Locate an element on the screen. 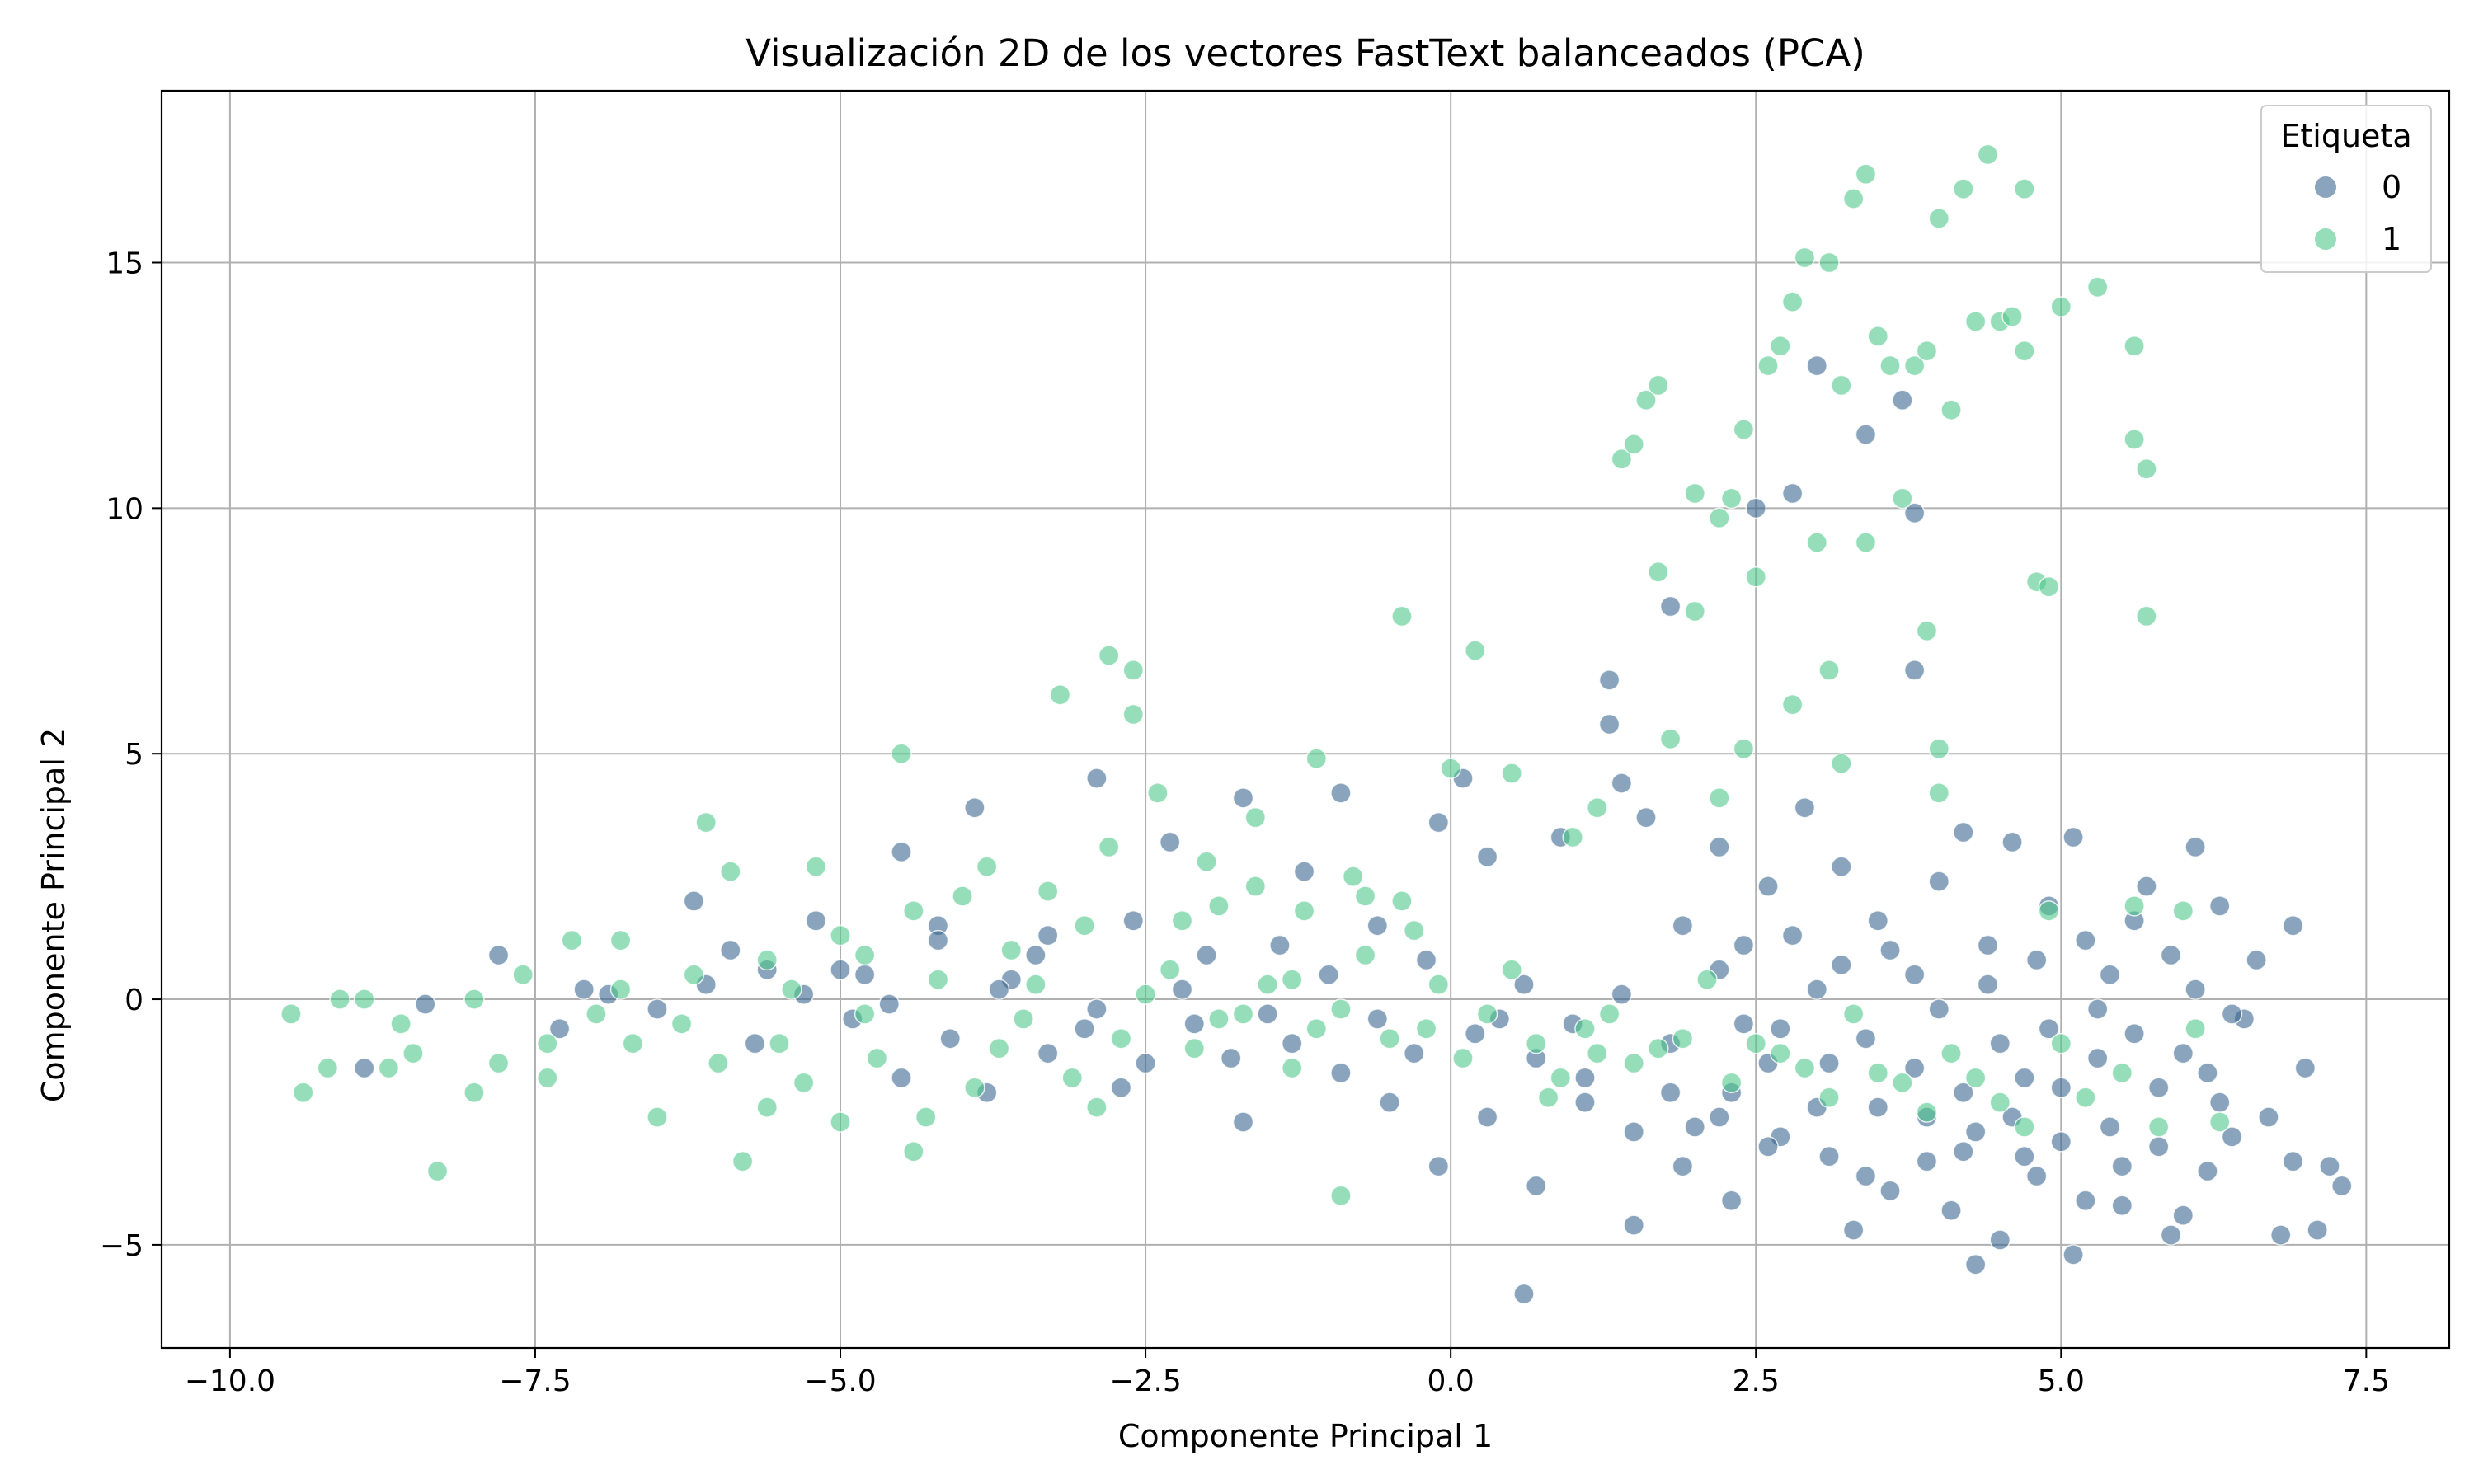  x-tick-label: 7.5 is located at coordinates (2366, 1381).